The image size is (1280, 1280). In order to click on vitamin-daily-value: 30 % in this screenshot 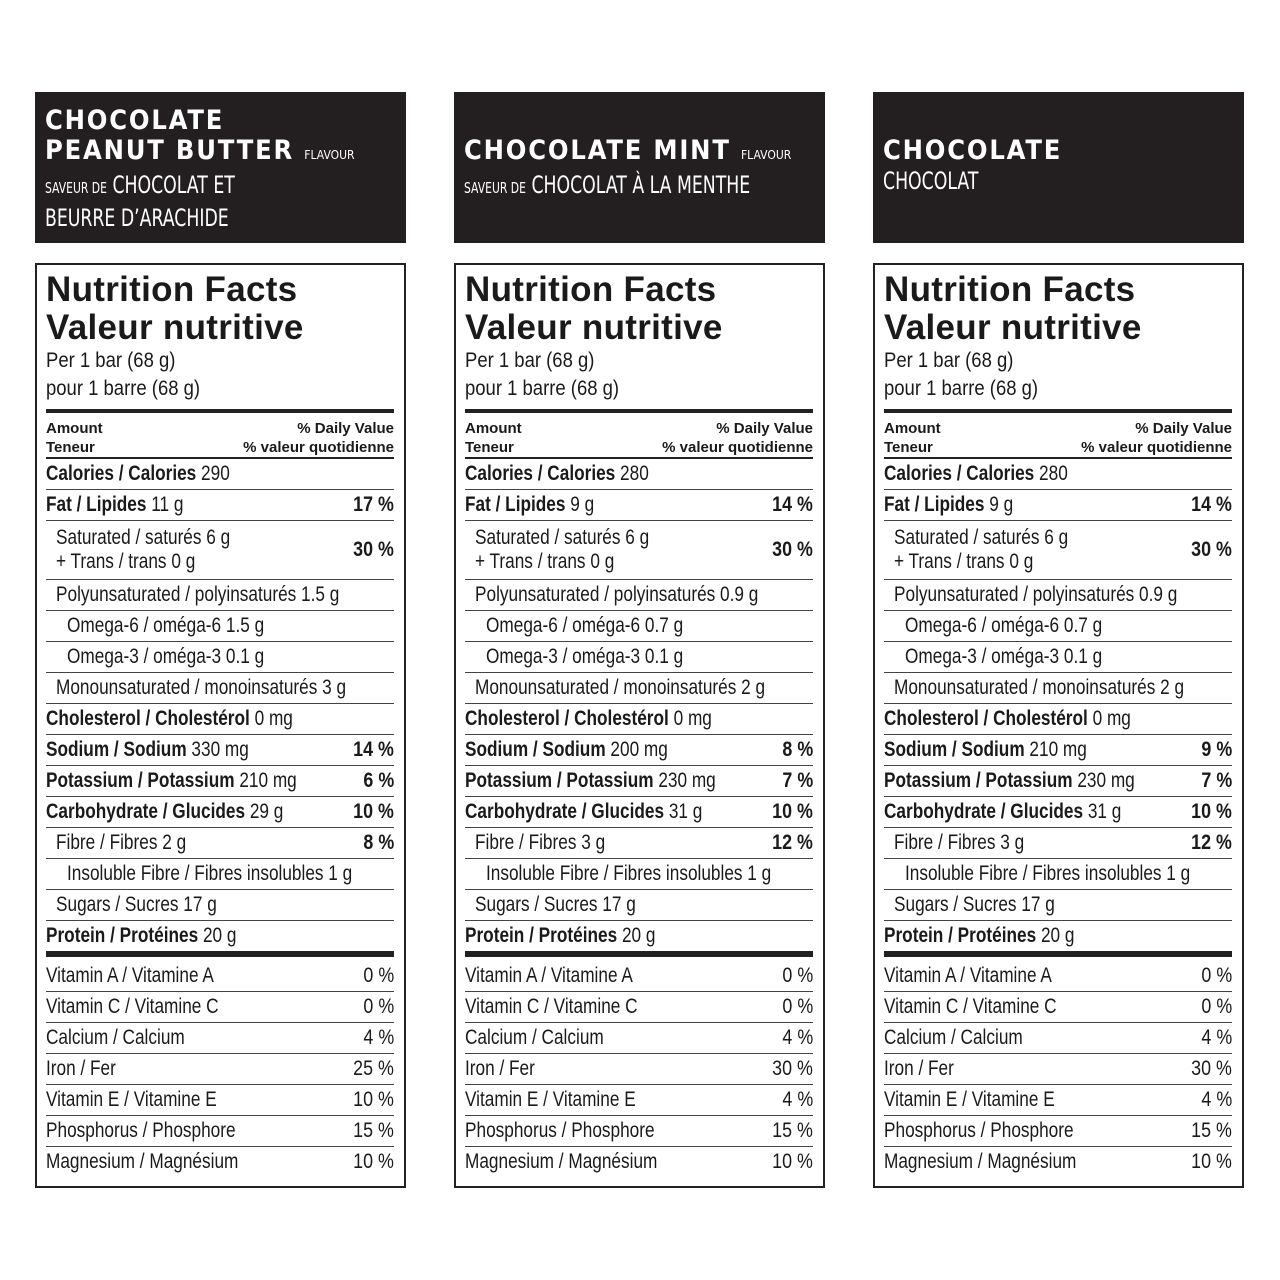, I will do `click(792, 1068)`.